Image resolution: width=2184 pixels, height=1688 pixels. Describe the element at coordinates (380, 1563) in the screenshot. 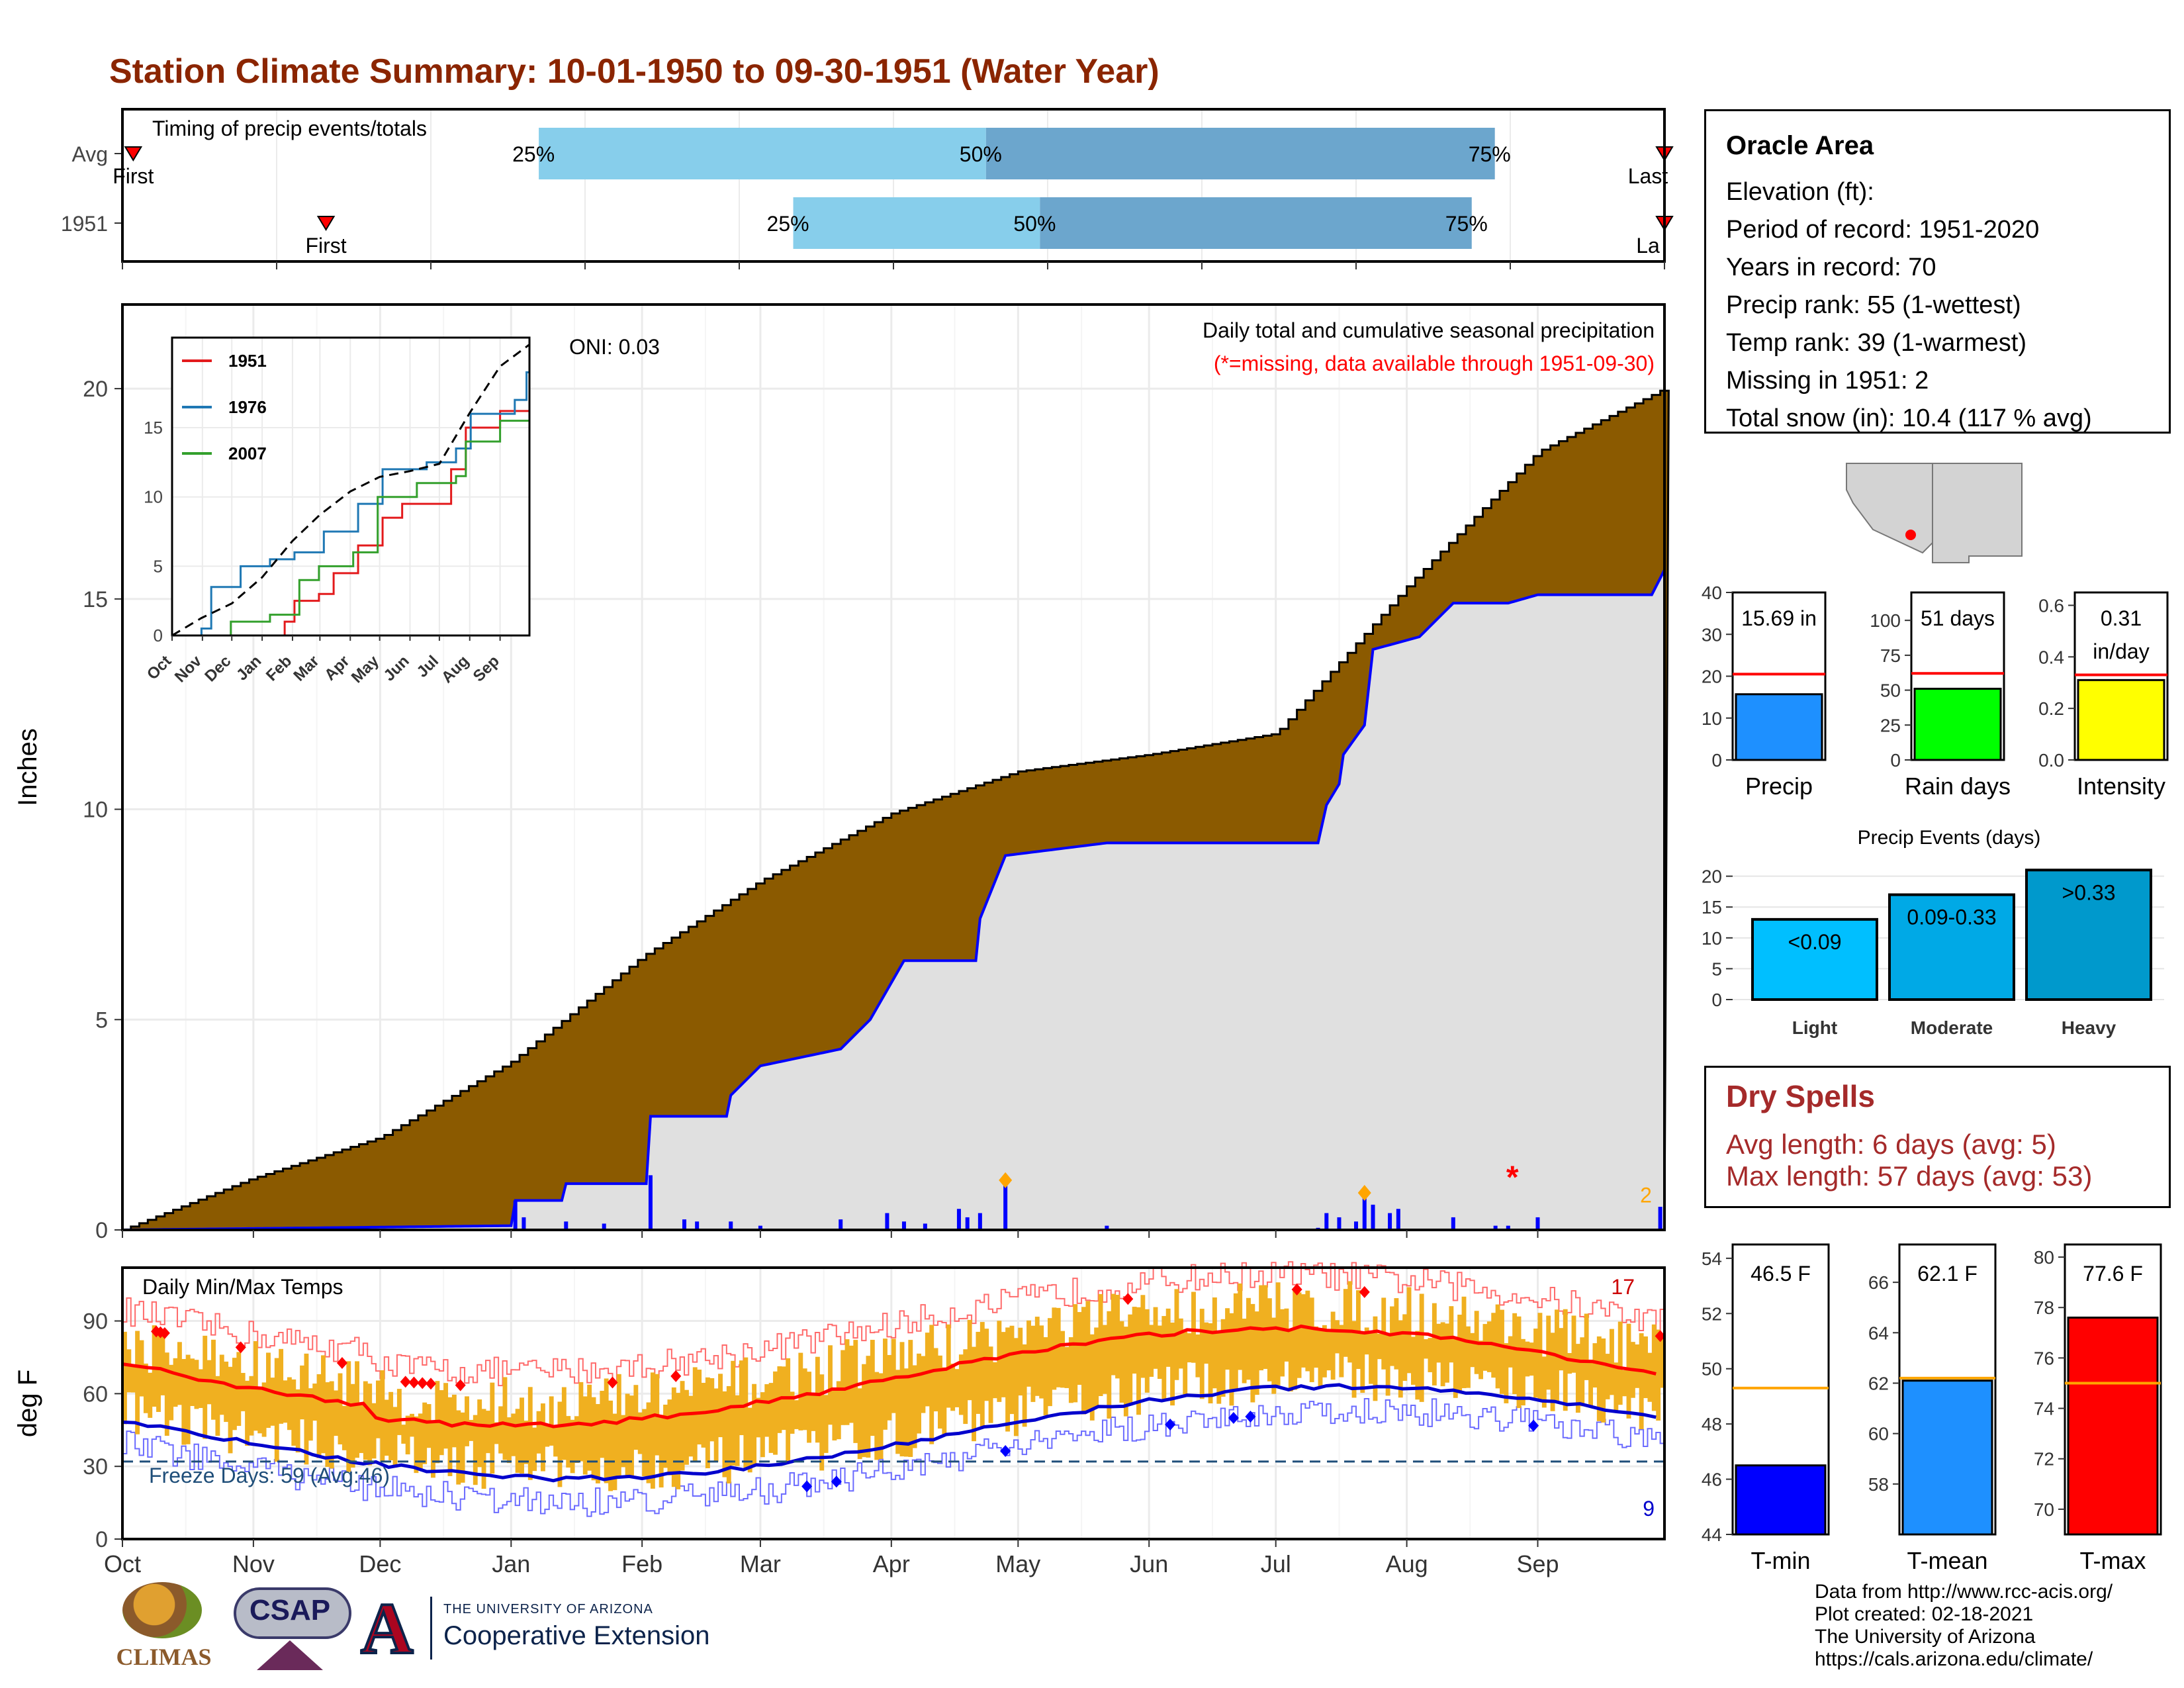

I see `month-tick-label: Dec` at that location.